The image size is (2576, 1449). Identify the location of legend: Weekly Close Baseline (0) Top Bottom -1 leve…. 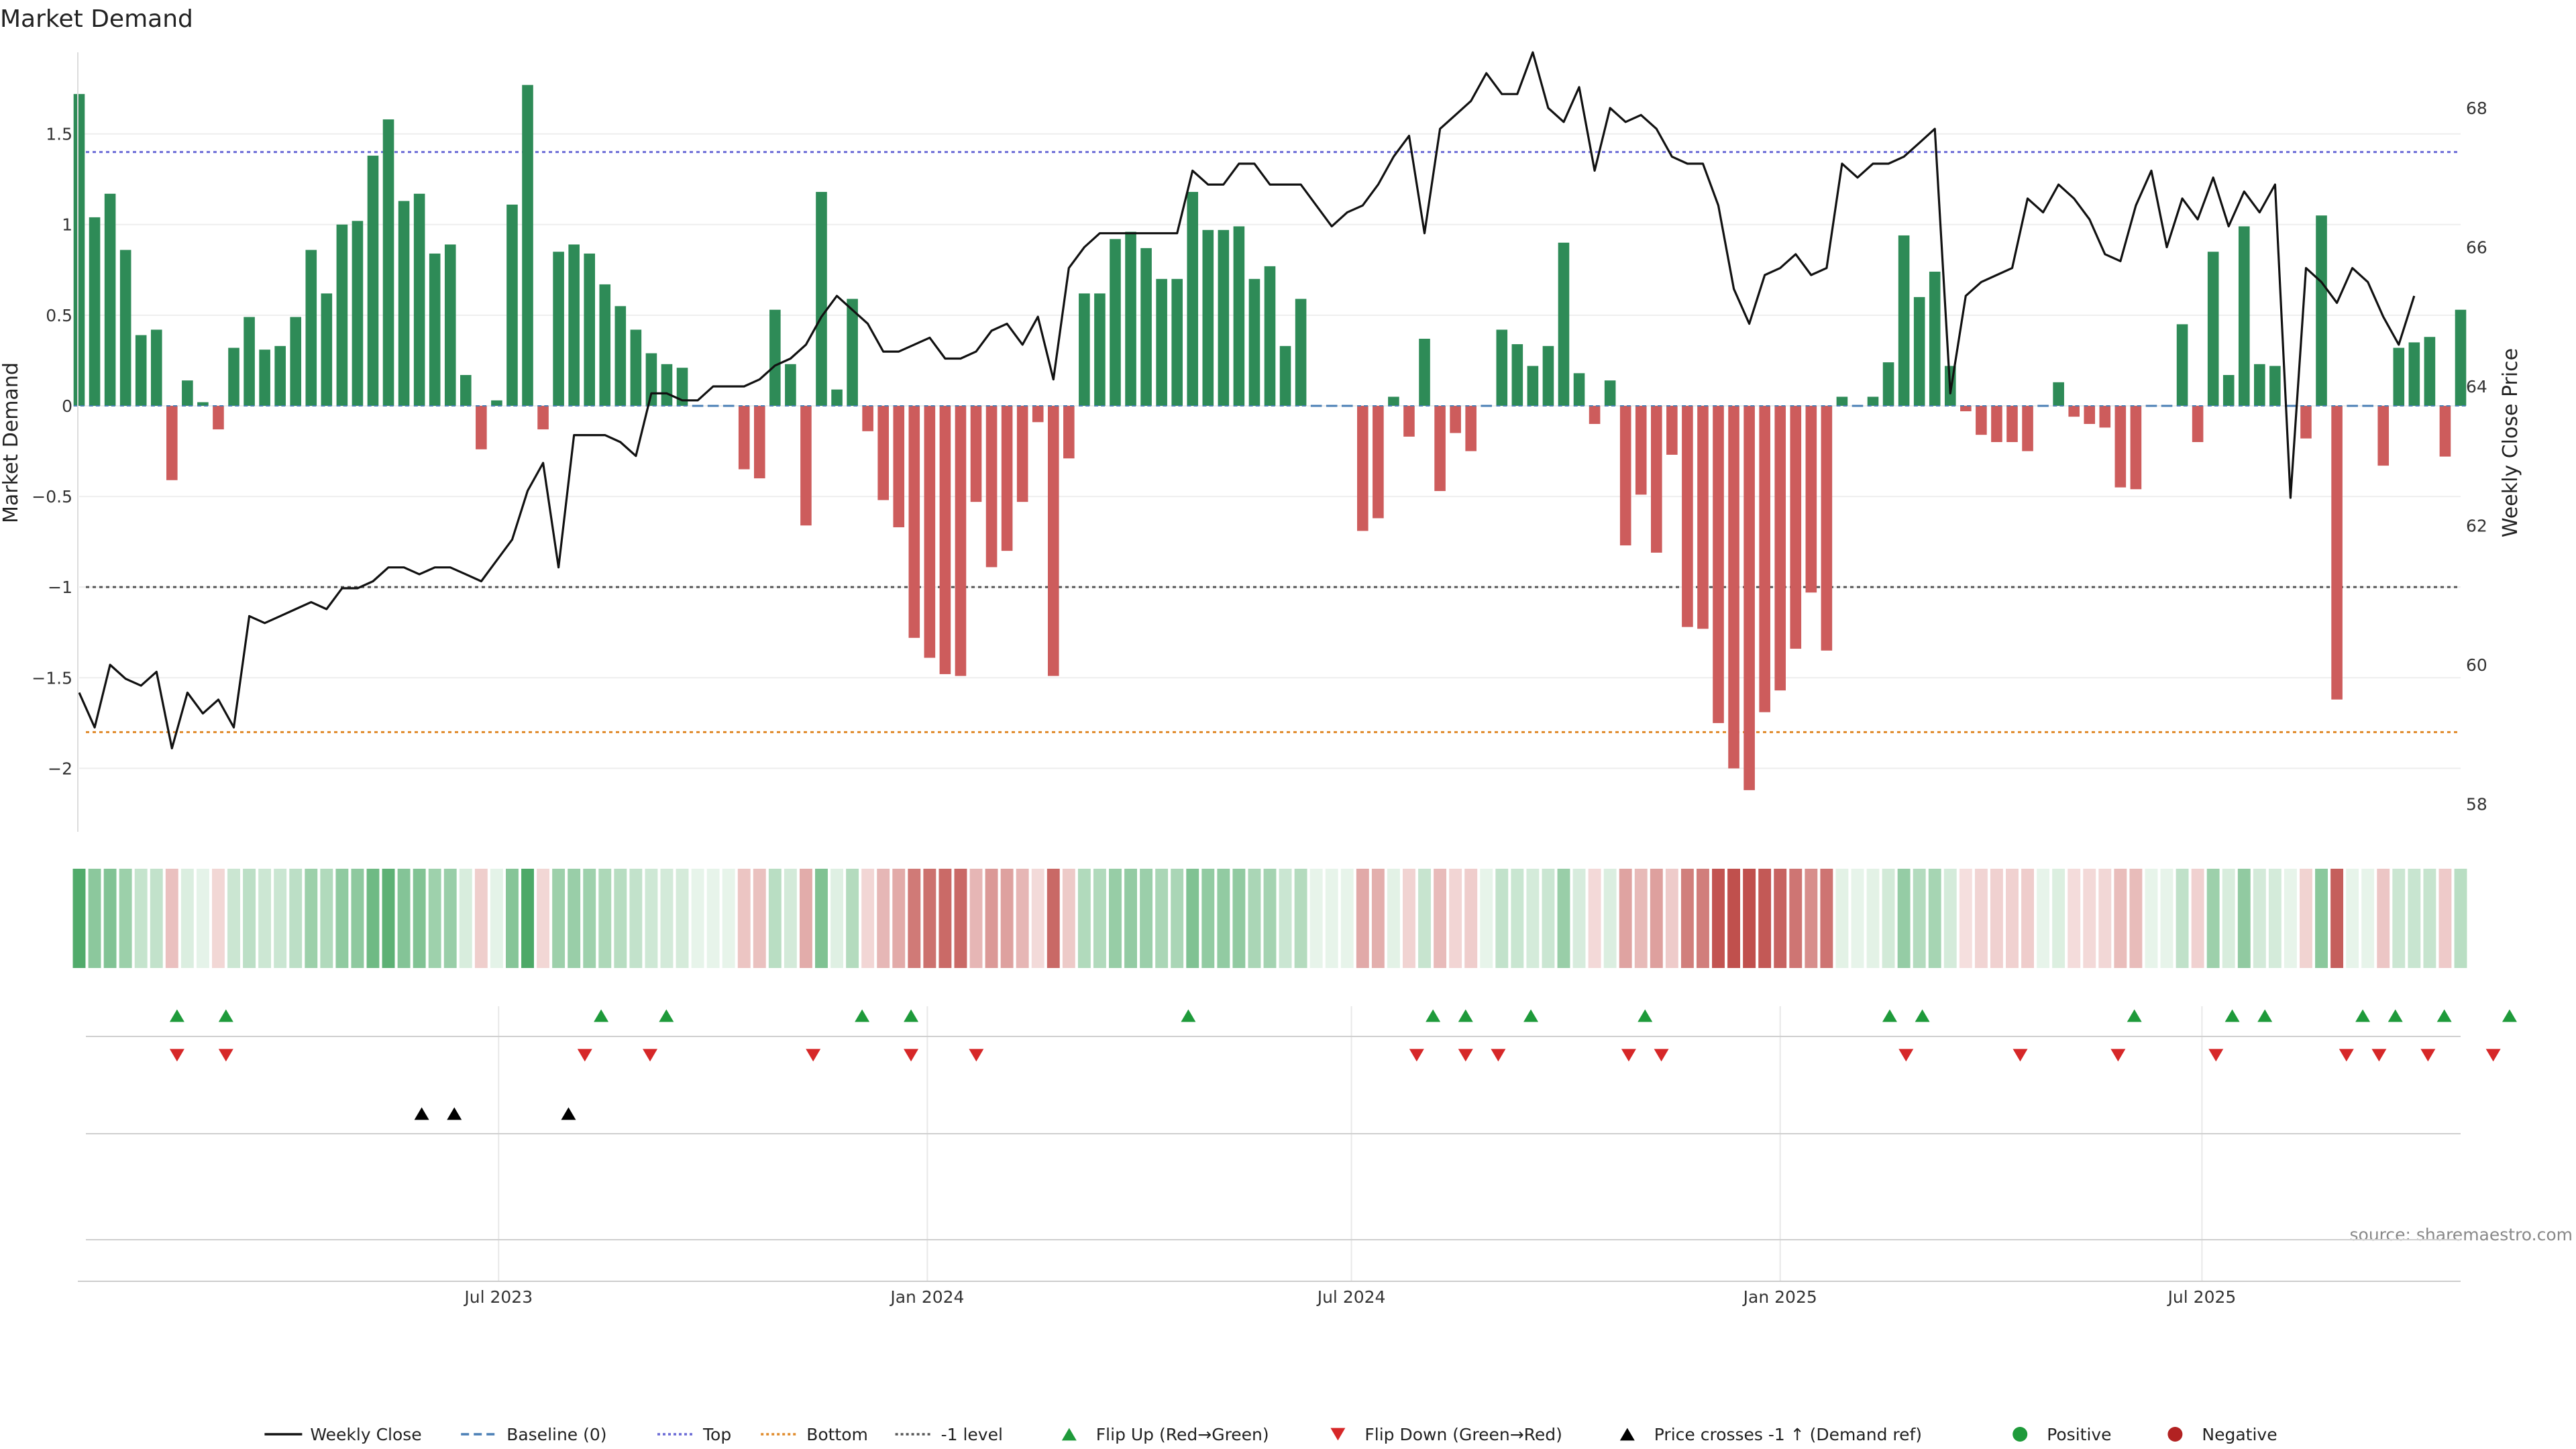
(1270, 1434).